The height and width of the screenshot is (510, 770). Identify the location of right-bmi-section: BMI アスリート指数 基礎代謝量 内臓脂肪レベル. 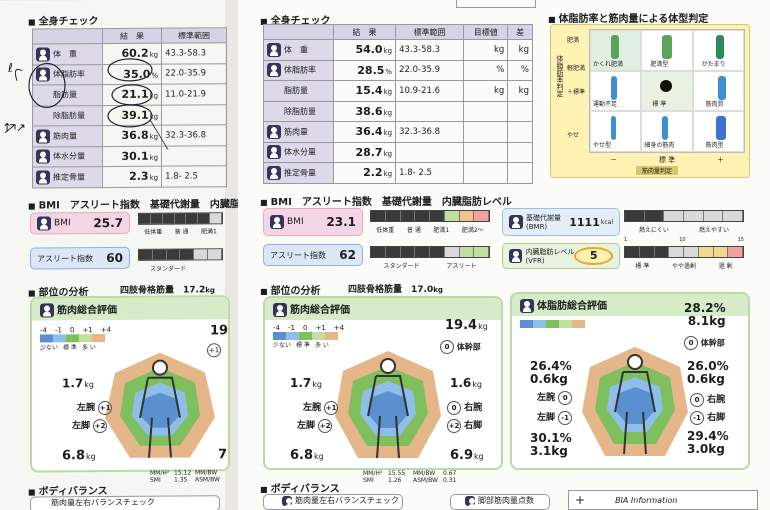
(386, 200).